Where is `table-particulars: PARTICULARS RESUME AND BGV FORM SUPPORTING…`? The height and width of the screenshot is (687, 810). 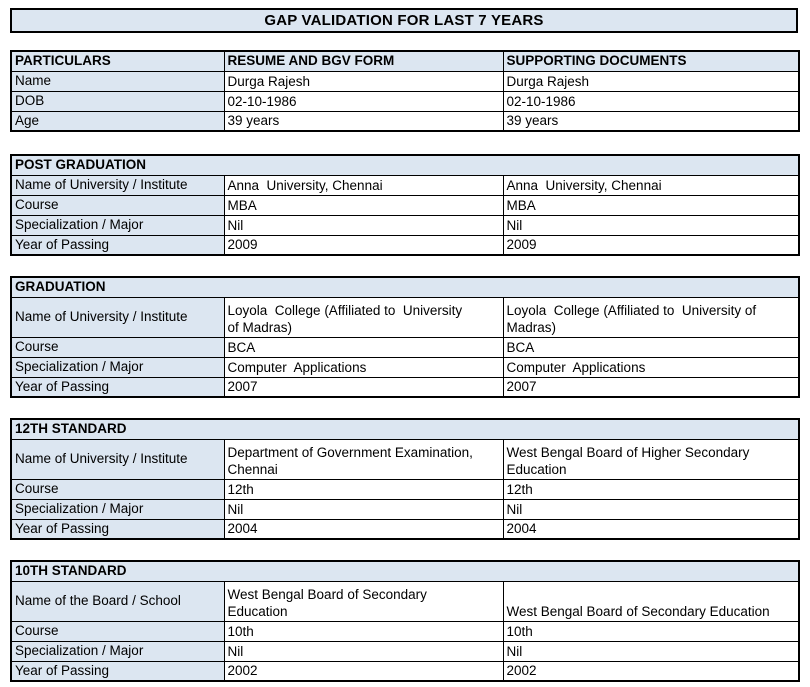
table-particulars: PARTICULARS RESUME AND BGV FORM SUPPORTING… is located at coordinates (405, 91).